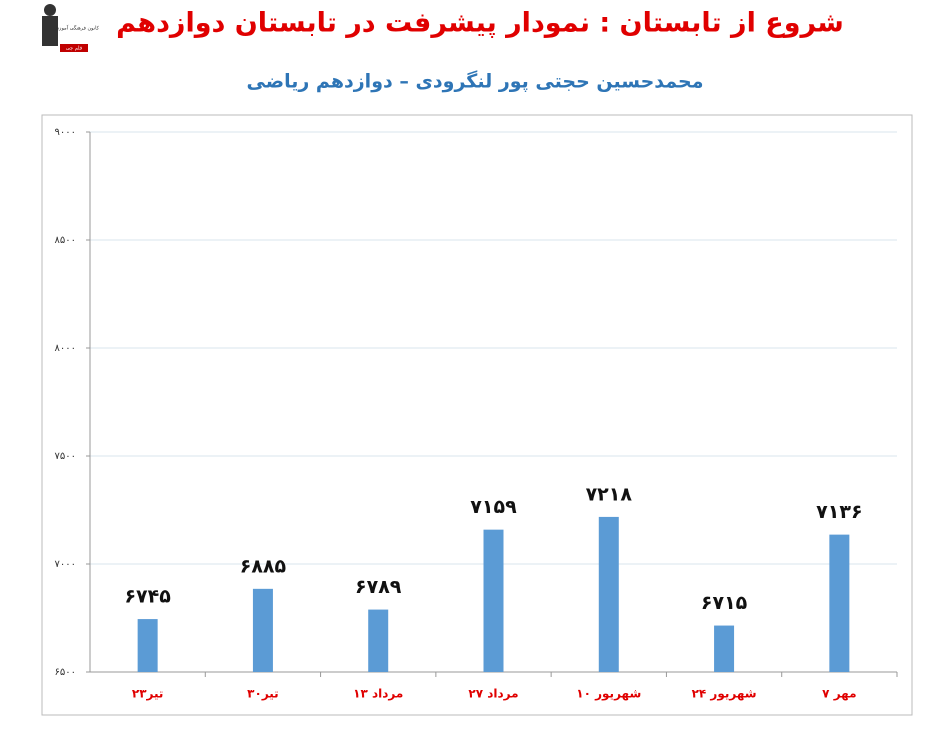  I want to click on x-tick-label: ۷ مهر, so click(839, 694).